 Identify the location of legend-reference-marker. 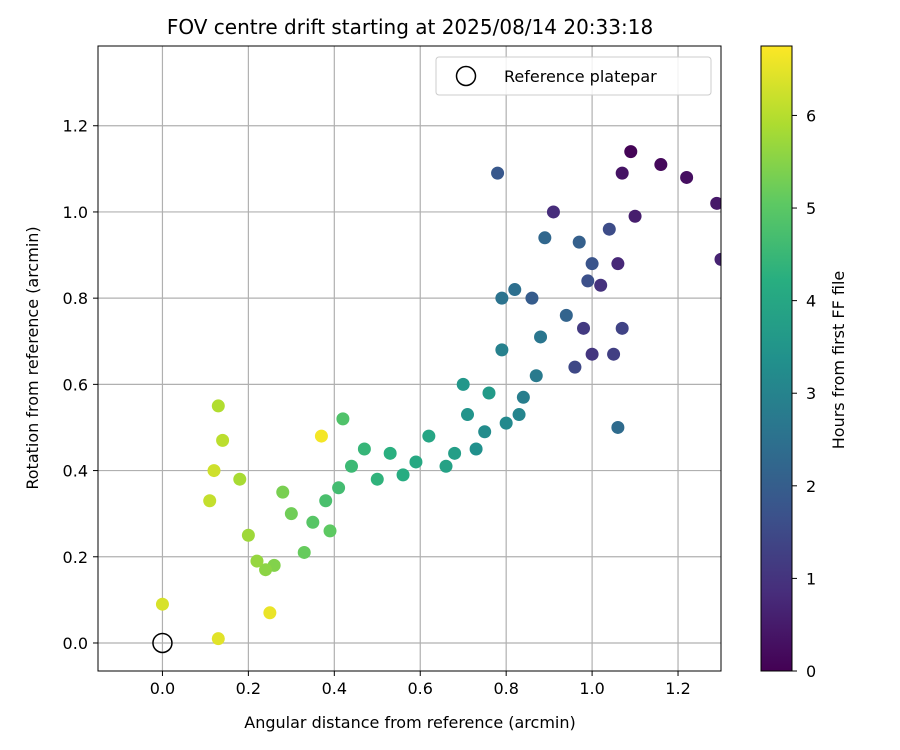
(466, 76).